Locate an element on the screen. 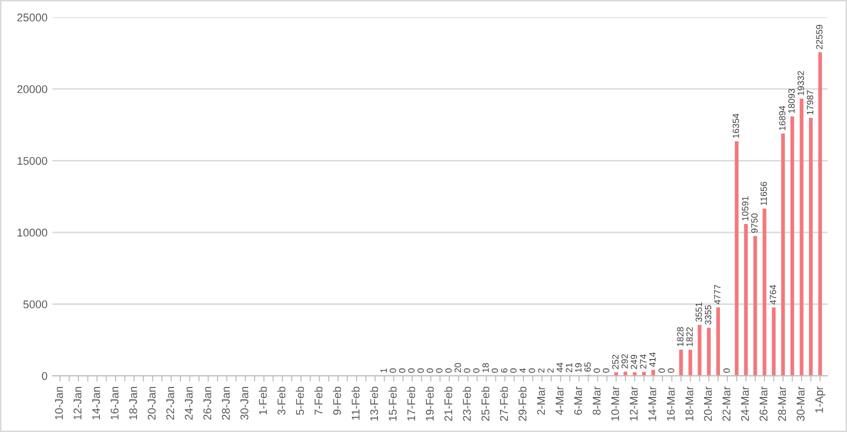 The image size is (847, 432). data-label: 16894 is located at coordinates (782, 118).